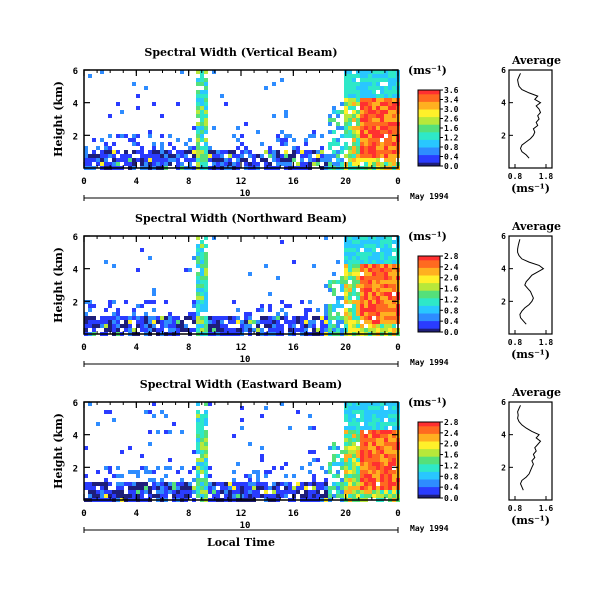 The width and height of the screenshot is (615, 598). Describe the element at coordinates (58, 119) in the screenshot. I see `y-axis-label: Height (km)` at that location.